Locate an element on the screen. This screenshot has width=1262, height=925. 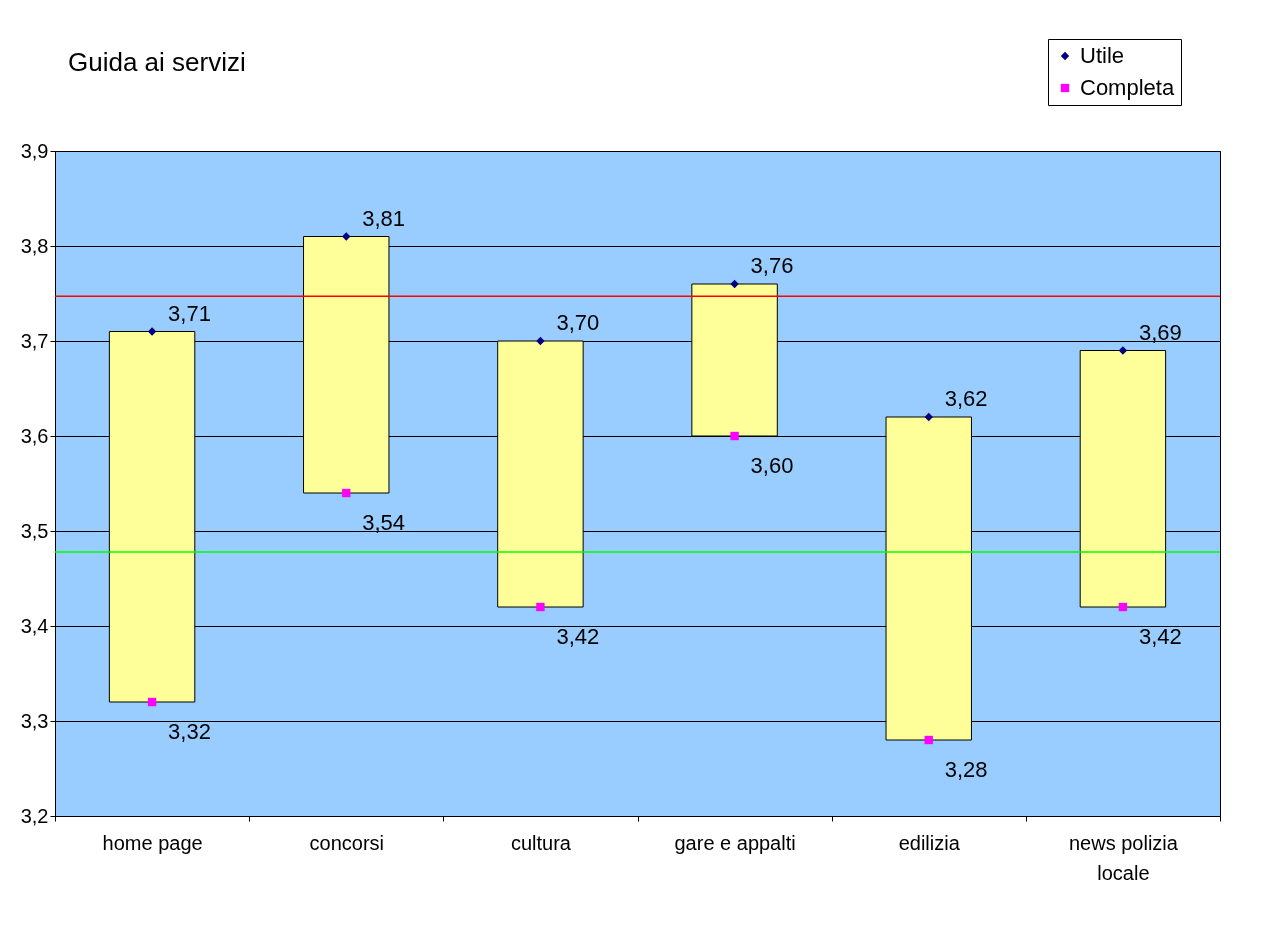
data-label: 3,71 is located at coordinates (189, 313).